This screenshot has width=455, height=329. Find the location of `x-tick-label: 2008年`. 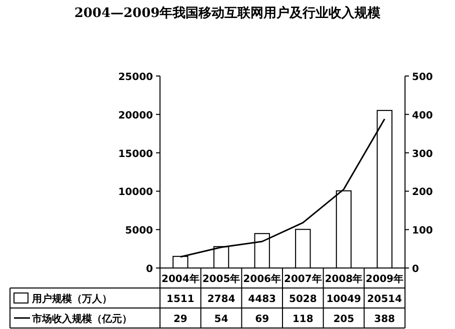

x-tick-label: 2008年 is located at coordinates (343, 279).